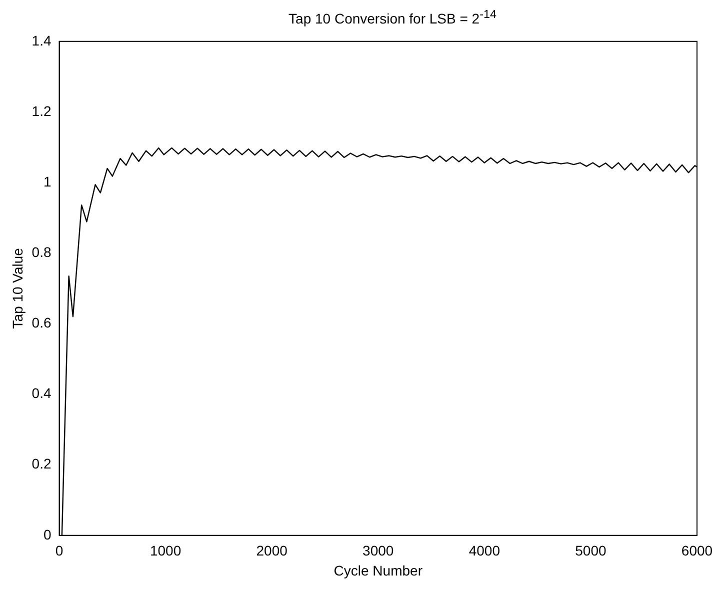 This screenshot has height=591, width=725. Describe the element at coordinates (272, 550) in the screenshot. I see `x-tick-label: 2000` at that location.